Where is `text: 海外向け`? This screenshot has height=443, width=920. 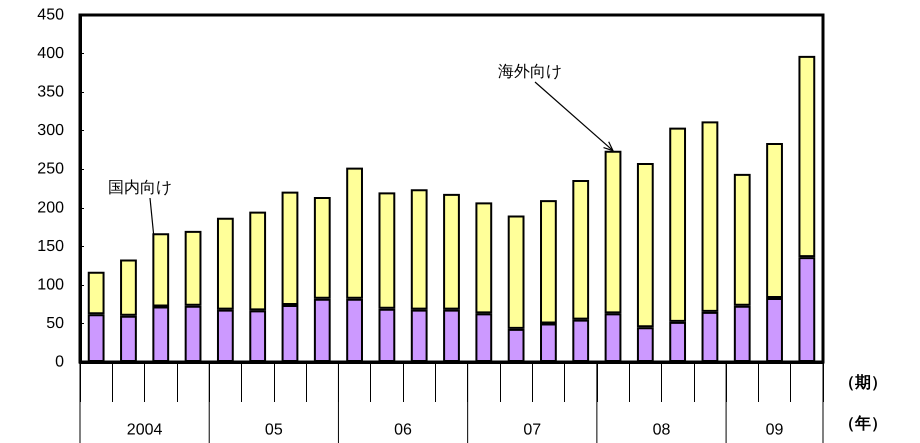
text: 海外向け is located at coordinates (530, 72).